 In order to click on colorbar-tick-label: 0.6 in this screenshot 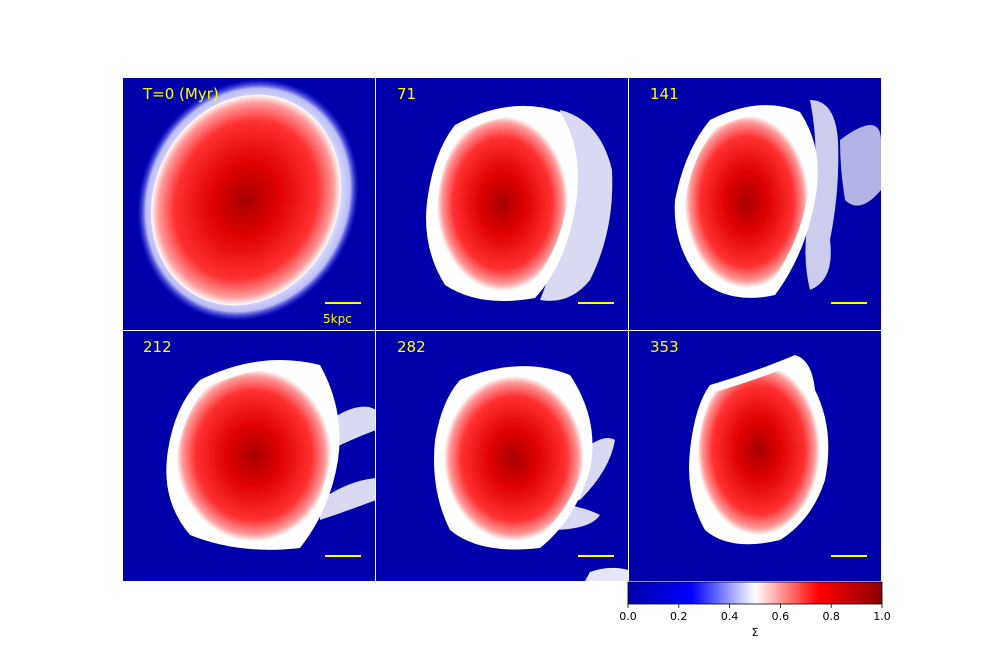, I will do `click(781, 616)`.